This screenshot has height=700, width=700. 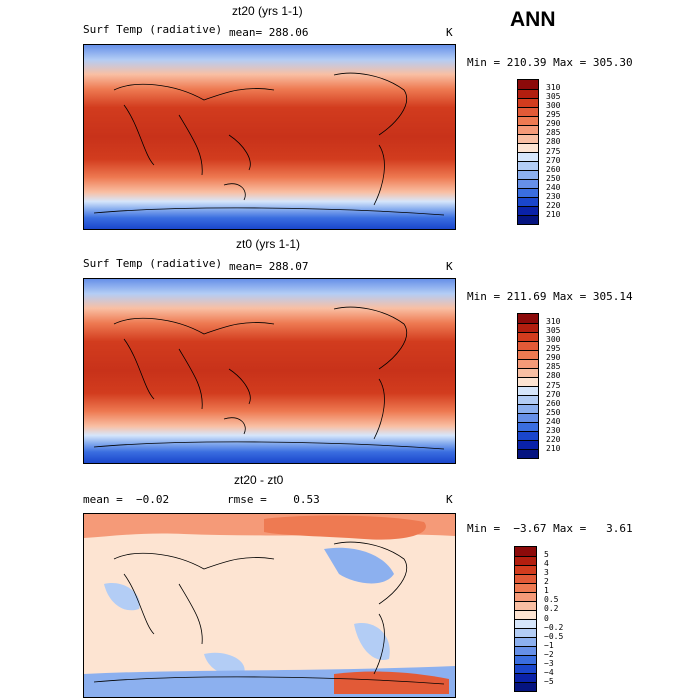 I want to click on panel2-tick-label: 240, so click(x=553, y=421).